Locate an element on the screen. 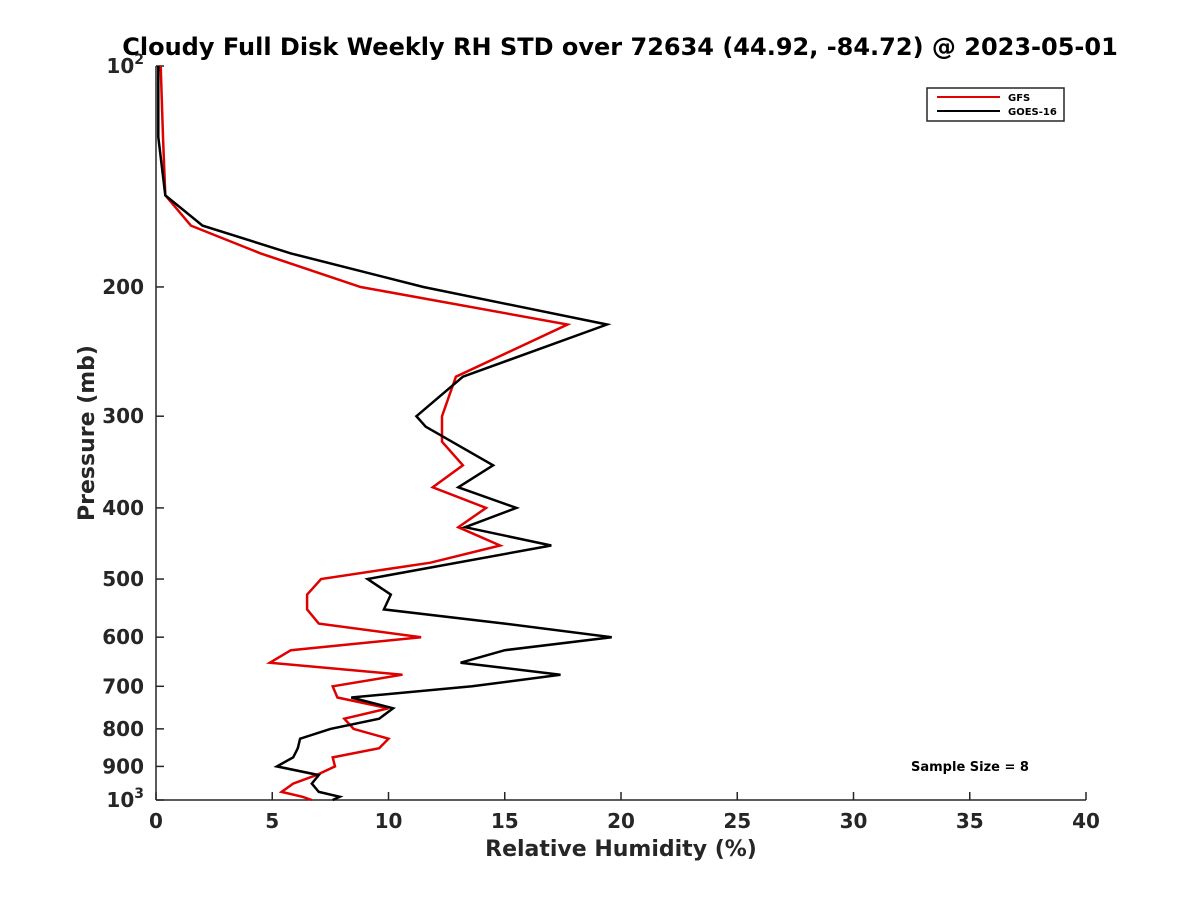 This screenshot has width=1200, height=900. y-tick-label: 10³ is located at coordinates (125, 799).